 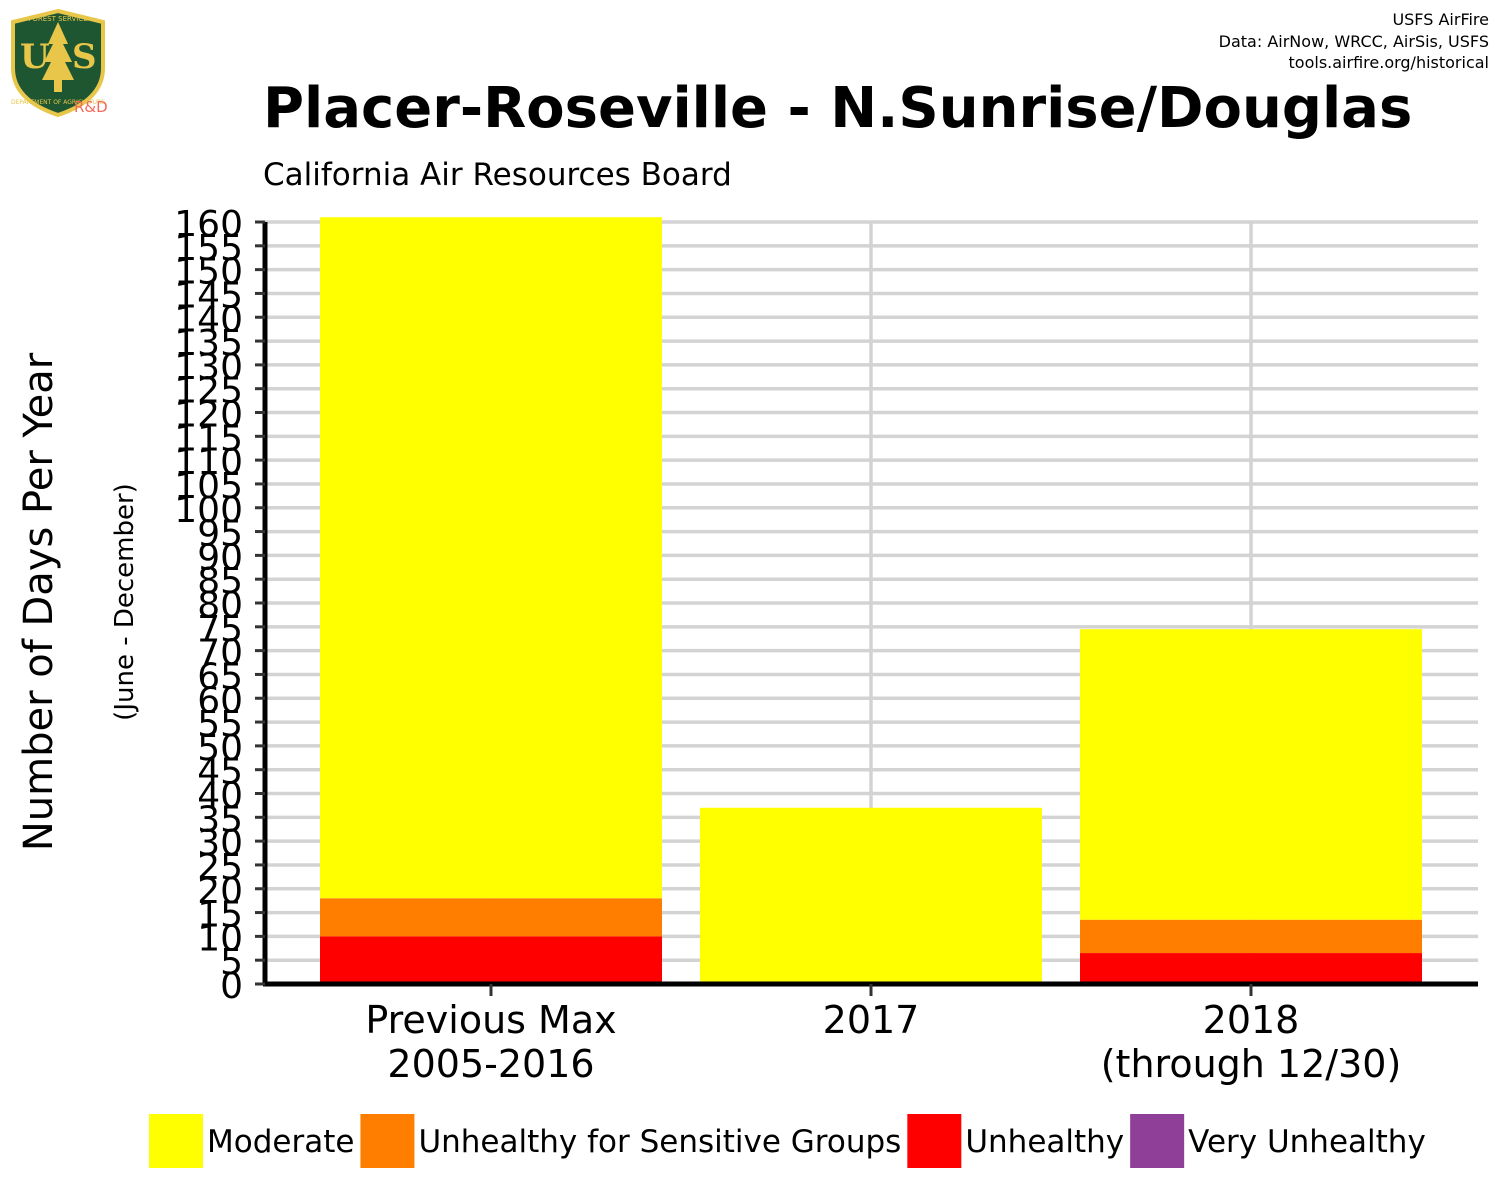 What do you see at coordinates (208, 224) in the screenshot?
I see `y-tick-label-32: 160` at bounding box center [208, 224].